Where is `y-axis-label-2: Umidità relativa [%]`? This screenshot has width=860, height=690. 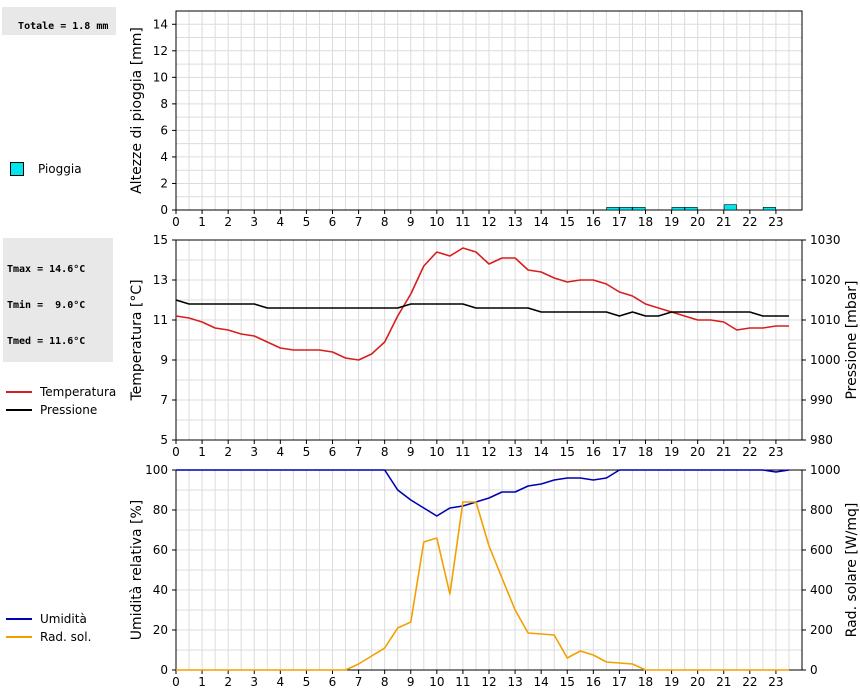
y-axis-label-2: Umidità relativa [%] is located at coordinates (137, 570).